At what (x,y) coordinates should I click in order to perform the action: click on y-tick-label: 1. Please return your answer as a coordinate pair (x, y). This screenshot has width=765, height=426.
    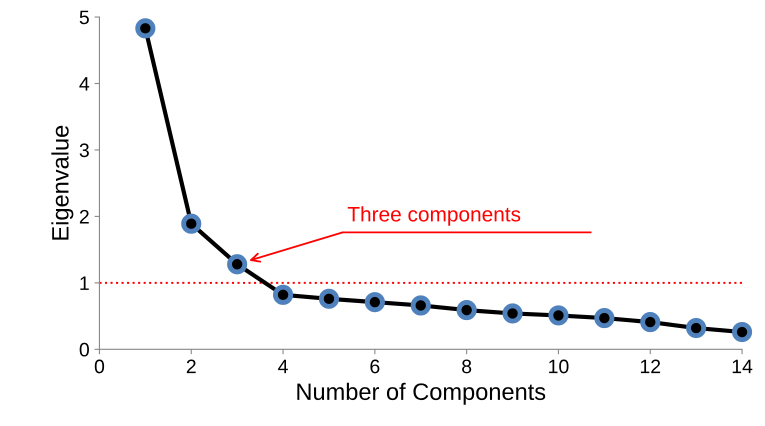
    Looking at the image, I should click on (84, 283).